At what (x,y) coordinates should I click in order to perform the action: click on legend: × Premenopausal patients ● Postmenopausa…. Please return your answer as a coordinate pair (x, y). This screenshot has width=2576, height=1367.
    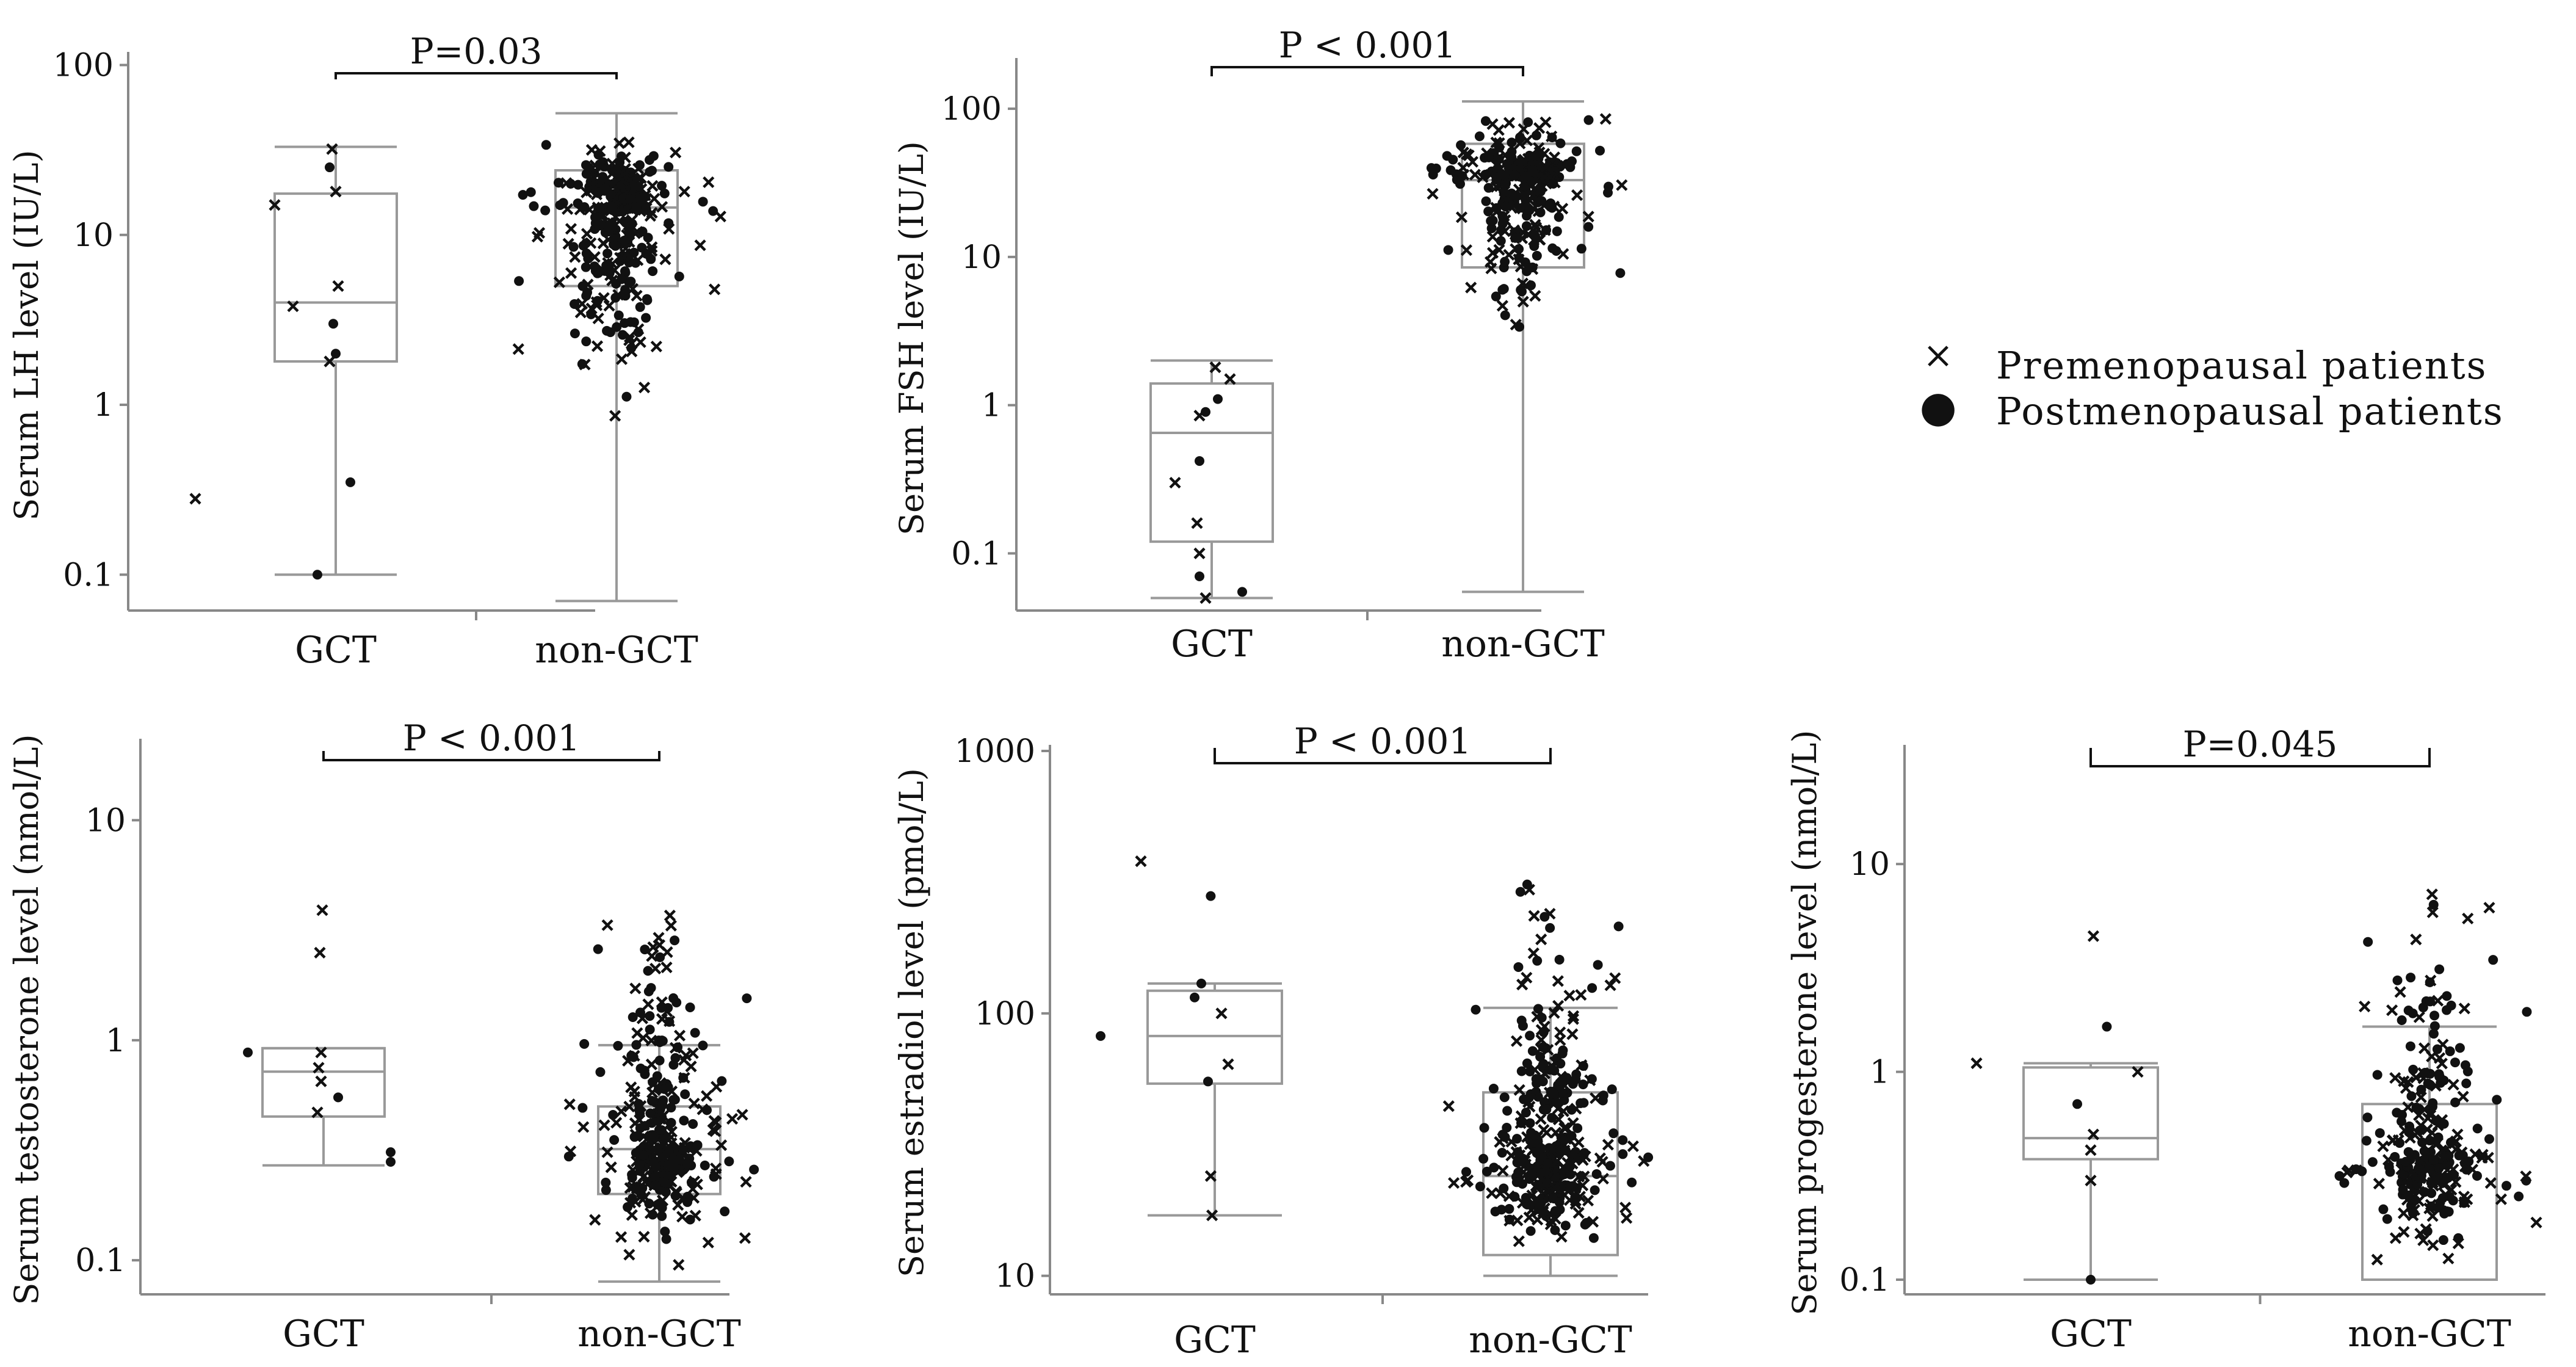
    Looking at the image, I should click on (2210, 383).